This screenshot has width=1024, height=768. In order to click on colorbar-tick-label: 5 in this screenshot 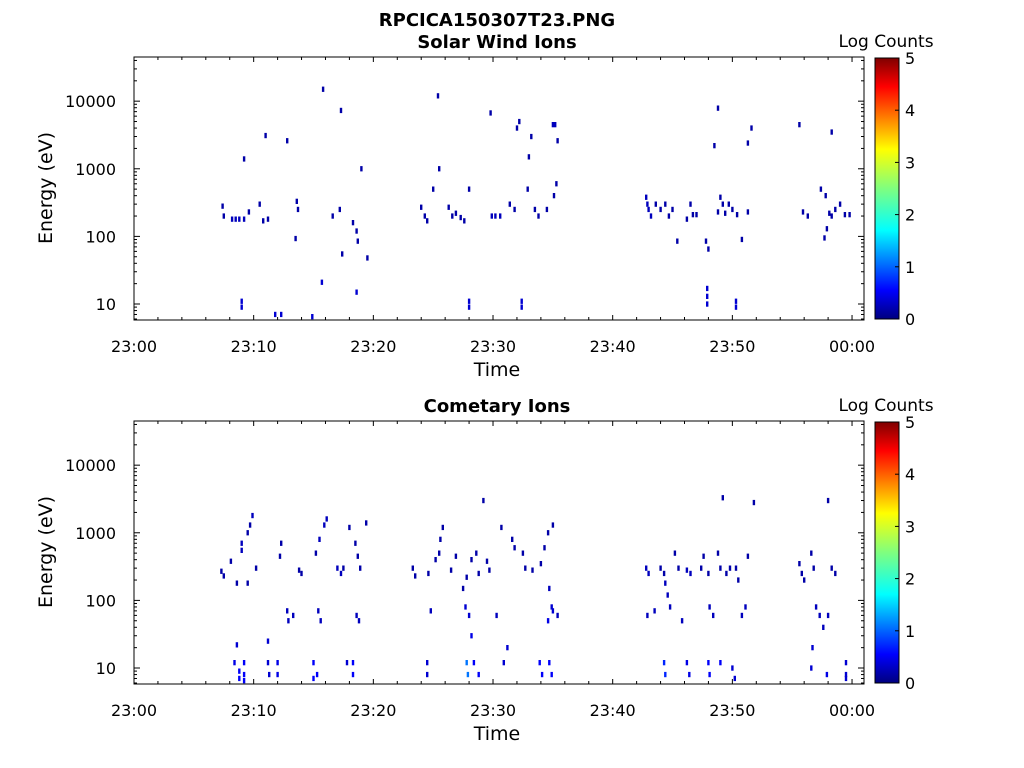, I will do `click(910, 58)`.